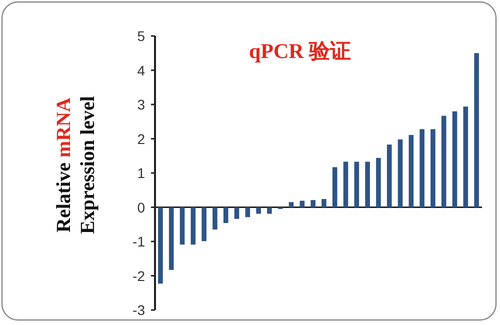 This screenshot has height=325, width=500. Describe the element at coordinates (139, 242) in the screenshot. I see `y-tick-label: -1` at that location.